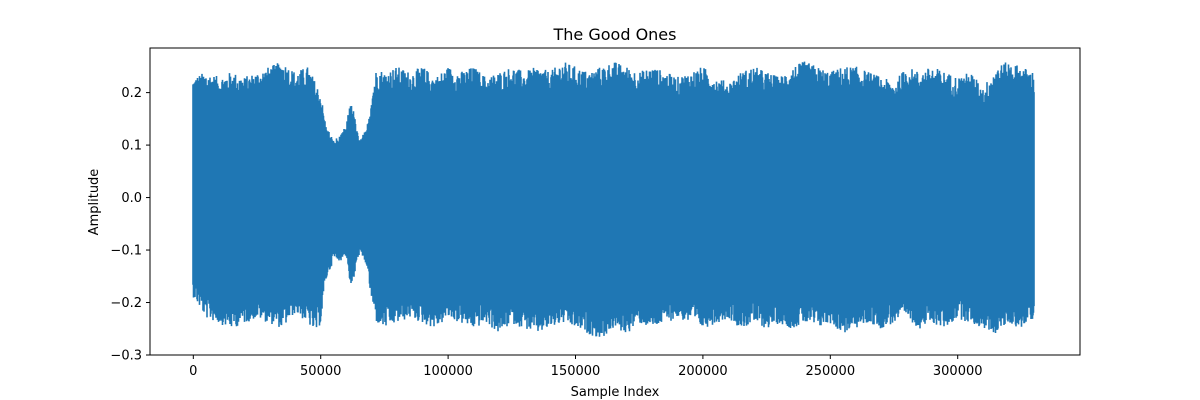 The height and width of the screenshot is (400, 1200). Describe the element at coordinates (131, 93) in the screenshot. I see `y-tick-label: 0.2` at that location.